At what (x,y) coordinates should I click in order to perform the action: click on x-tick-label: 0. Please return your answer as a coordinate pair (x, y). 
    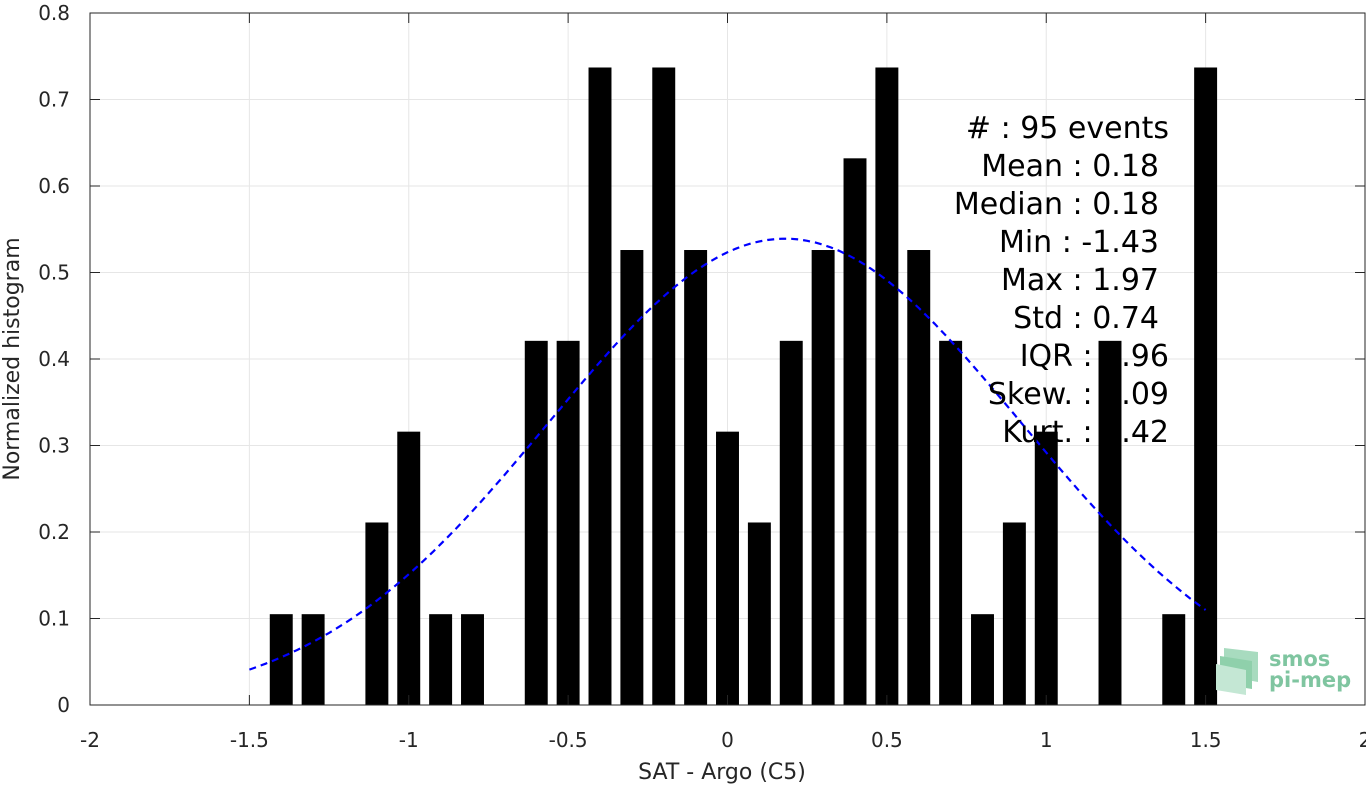
    Looking at the image, I should click on (727, 740).